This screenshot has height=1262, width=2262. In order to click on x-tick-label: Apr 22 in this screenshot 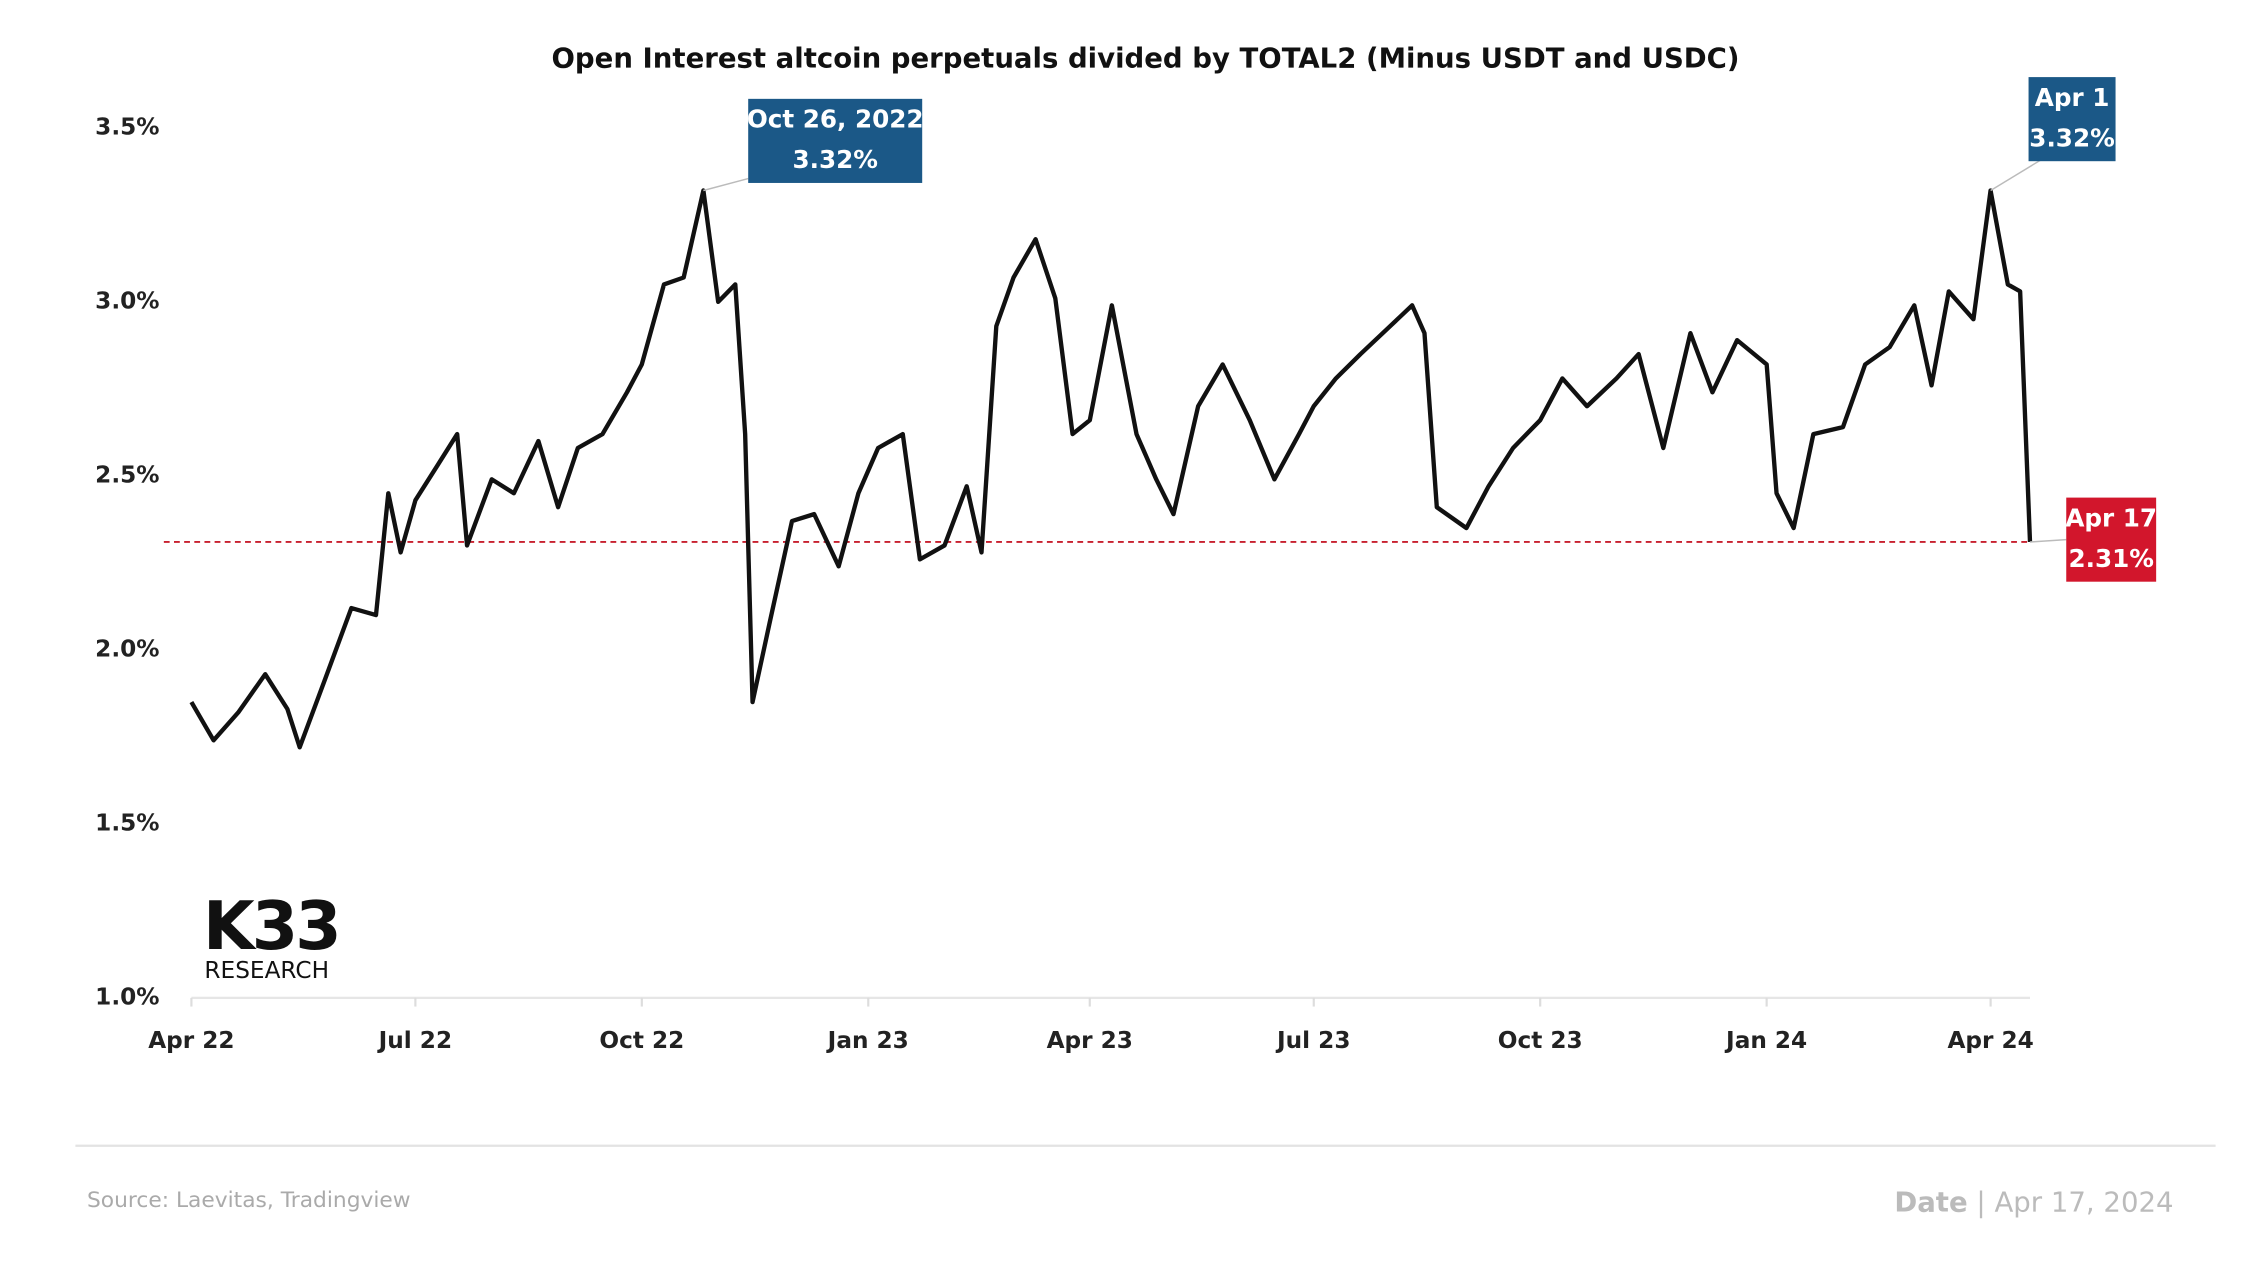, I will do `click(191, 1040)`.